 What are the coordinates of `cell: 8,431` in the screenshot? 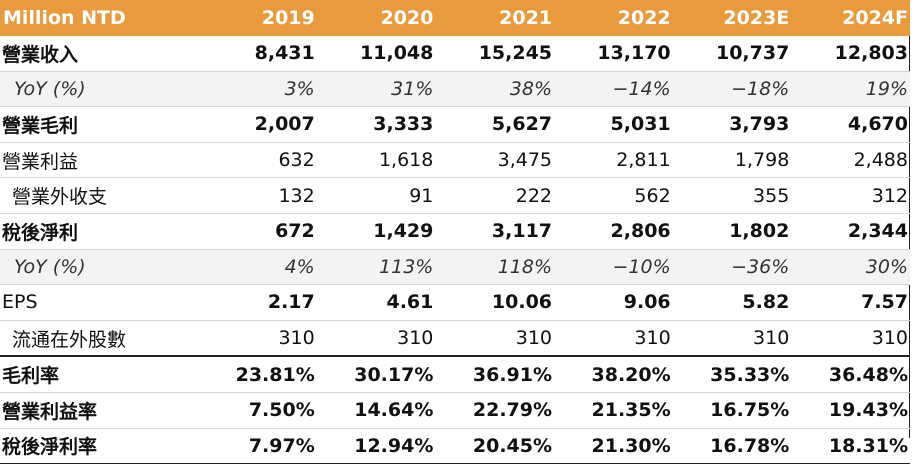 It's located at (257, 54).